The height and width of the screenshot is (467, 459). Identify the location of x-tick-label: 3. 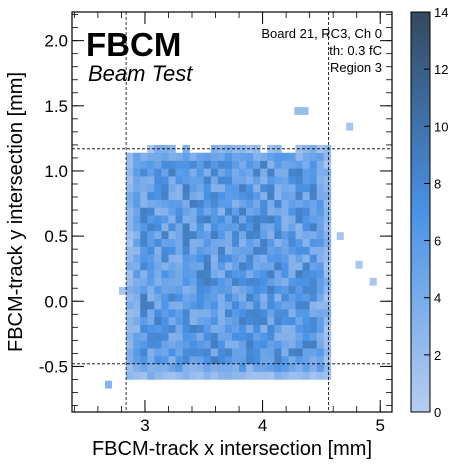
(144, 425).